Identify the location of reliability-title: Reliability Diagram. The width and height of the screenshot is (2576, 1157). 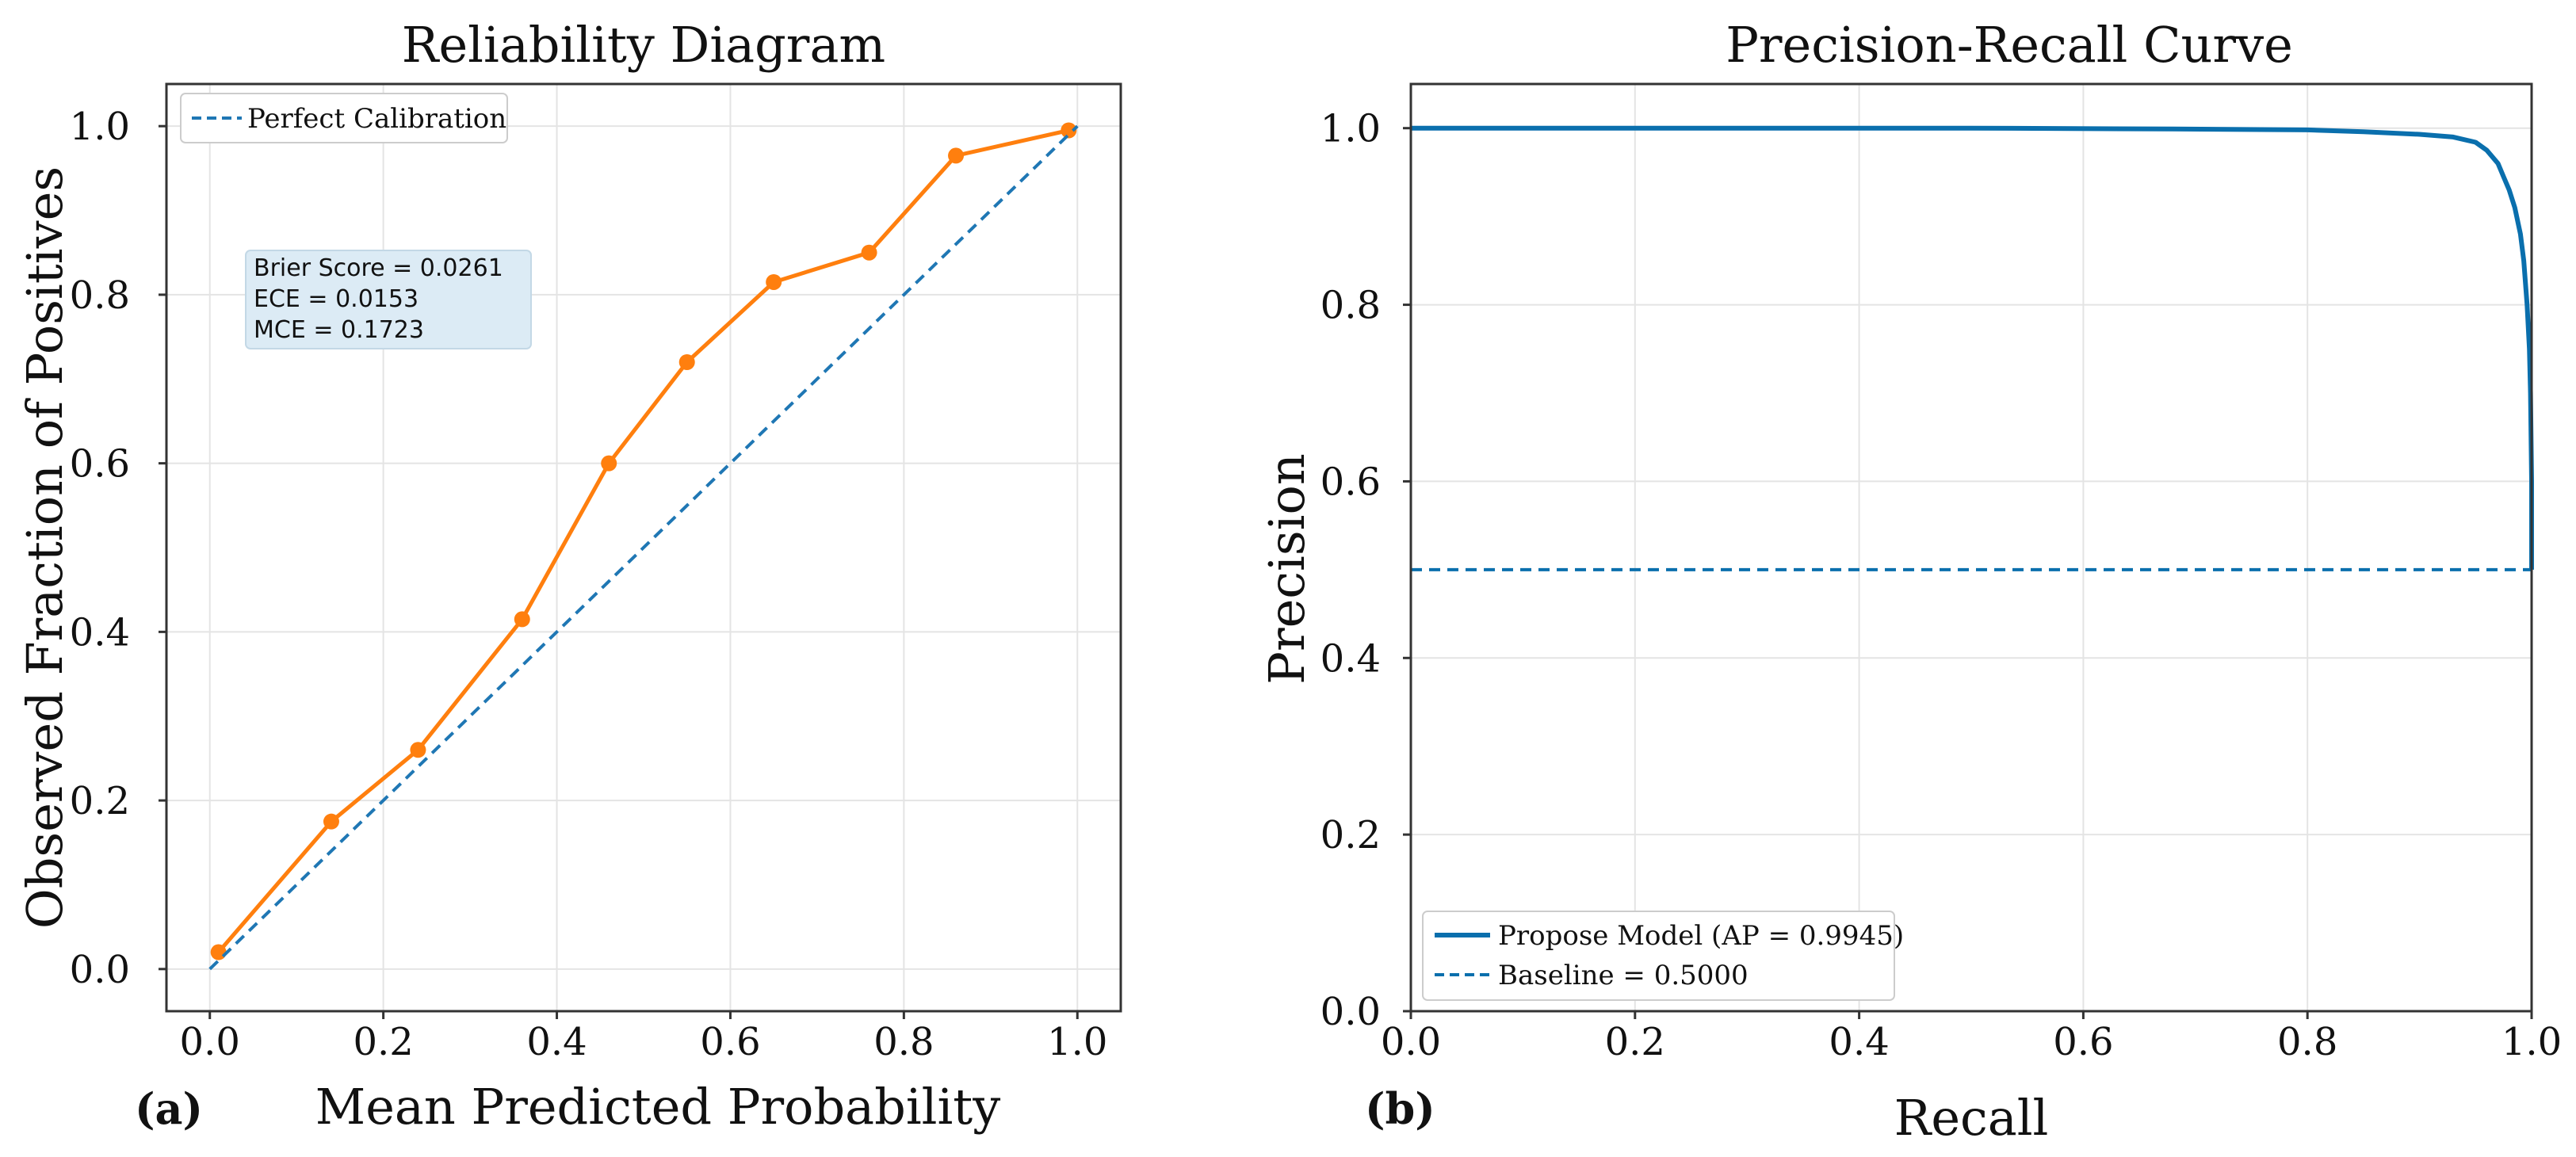
(643, 45).